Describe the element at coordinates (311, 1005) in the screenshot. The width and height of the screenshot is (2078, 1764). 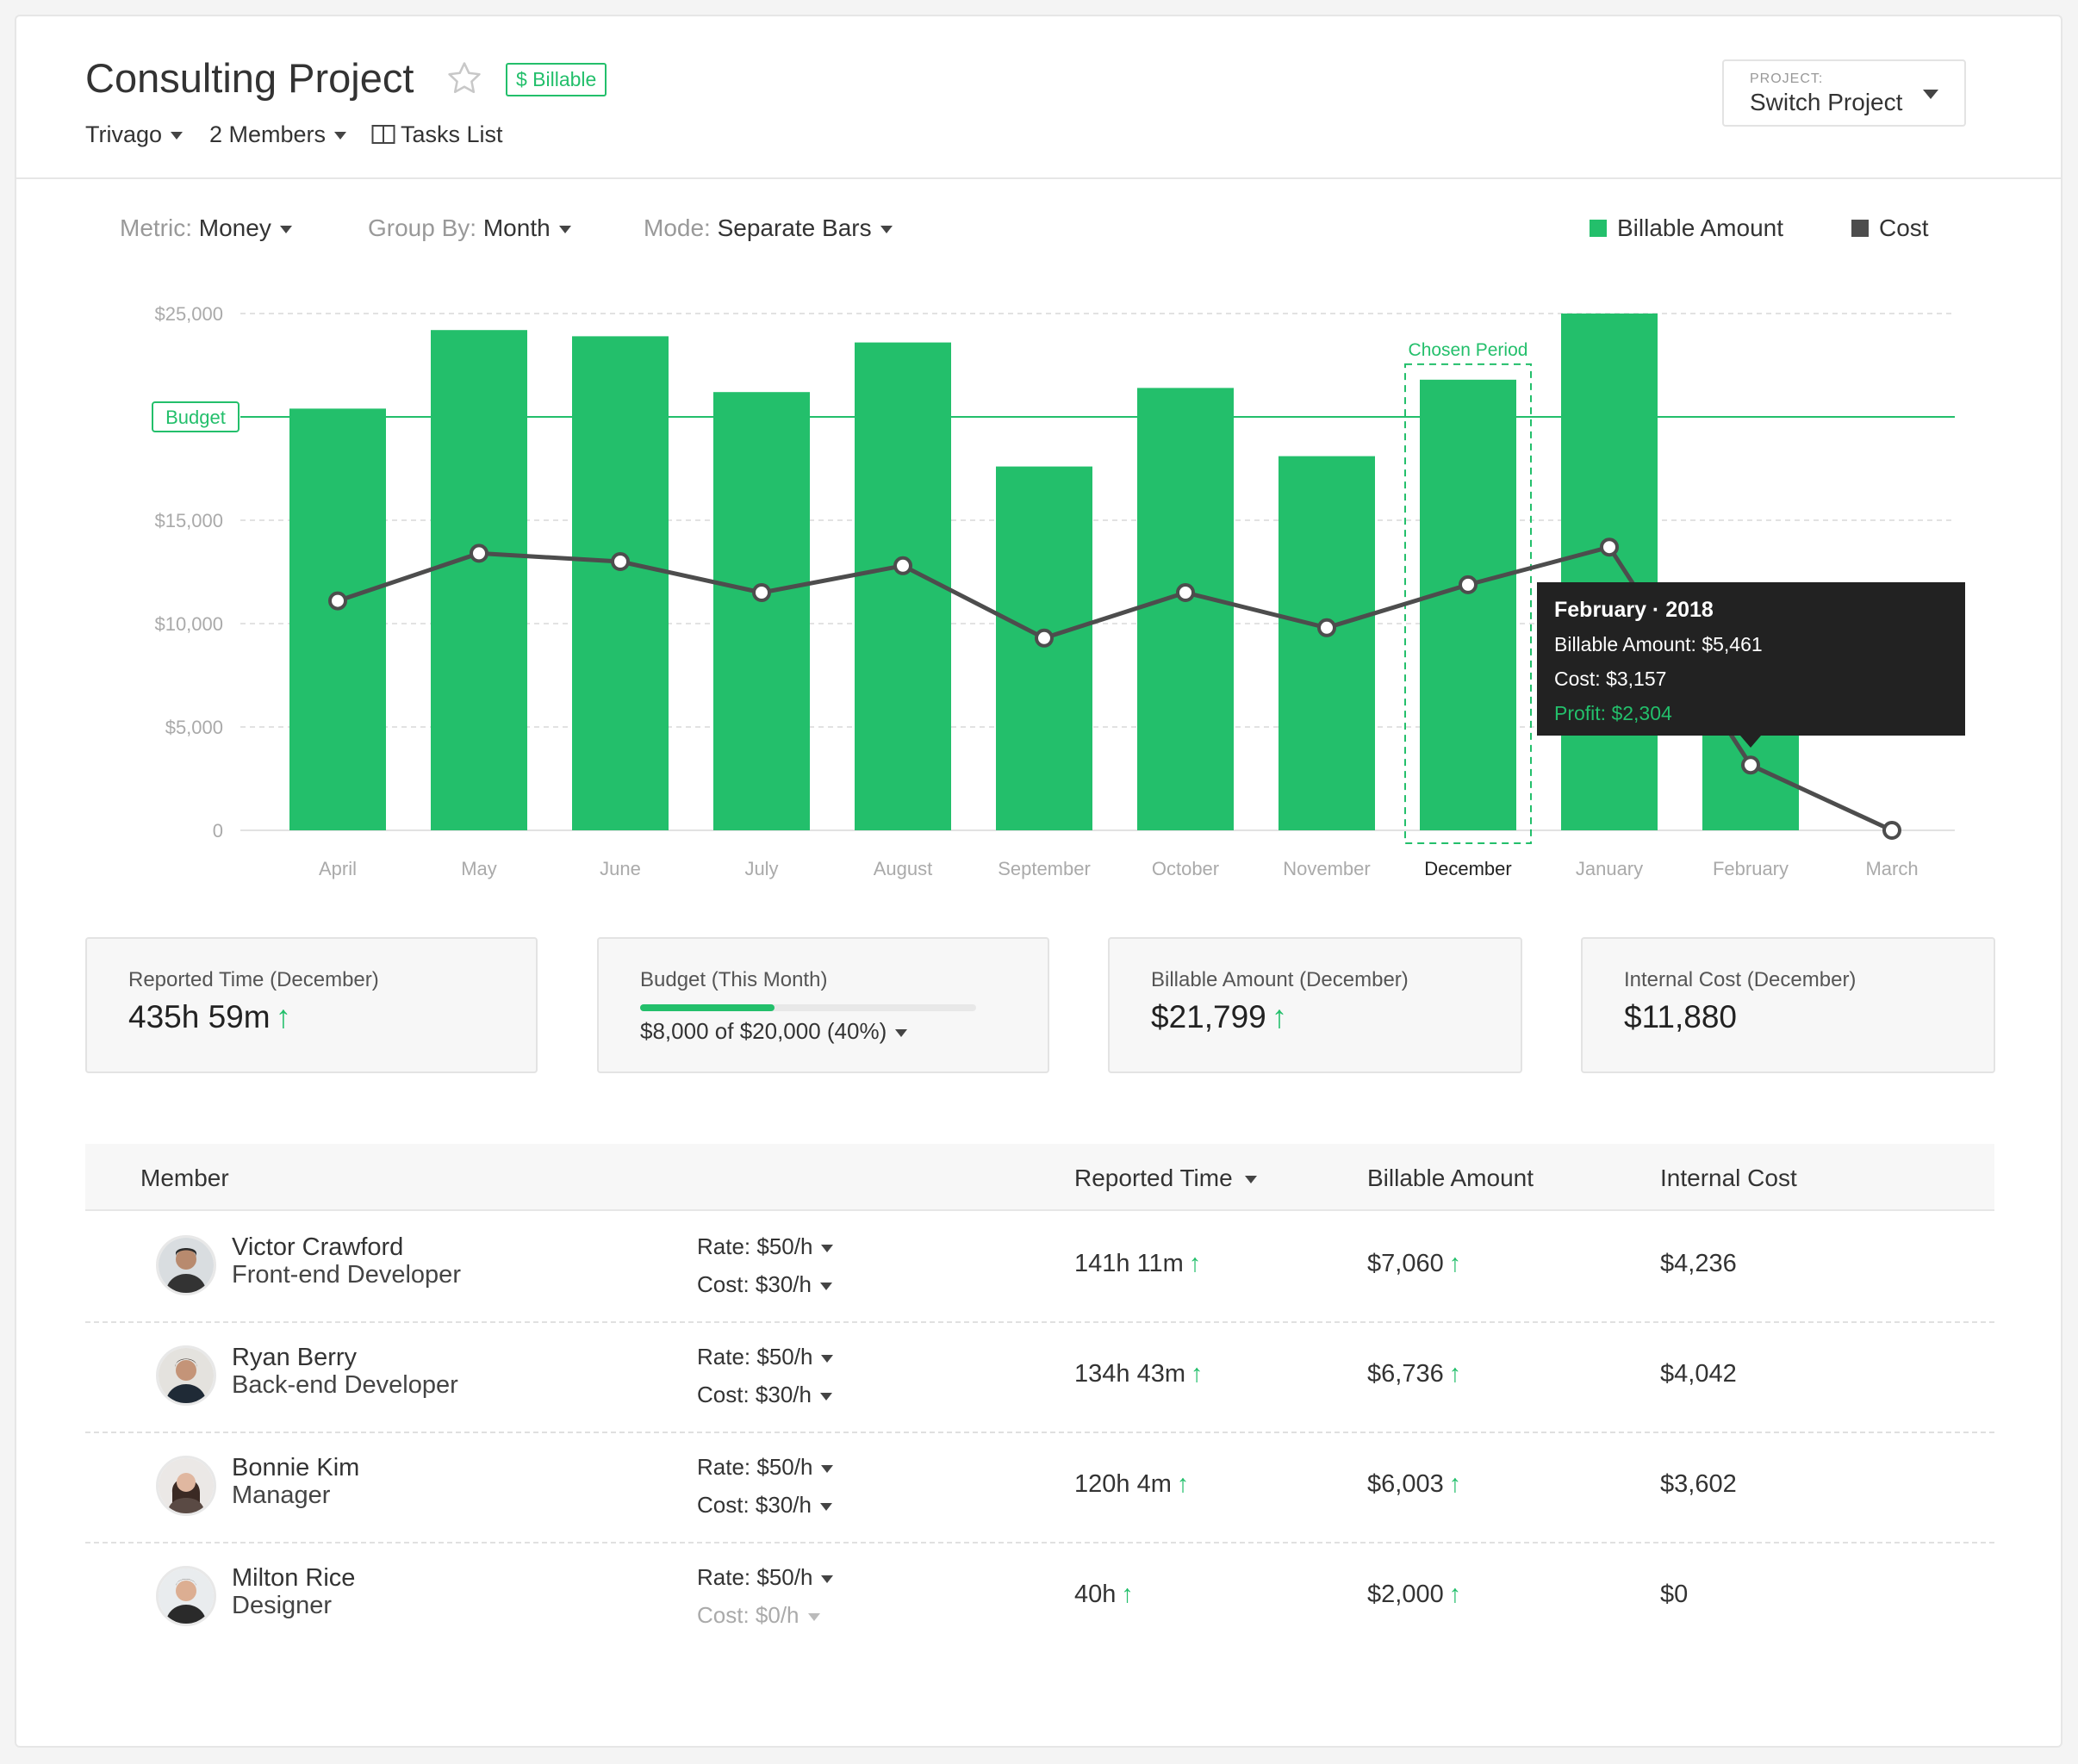
I see `stat-card-reported-time: Reported Time (December) 435h 59m ↑` at that location.